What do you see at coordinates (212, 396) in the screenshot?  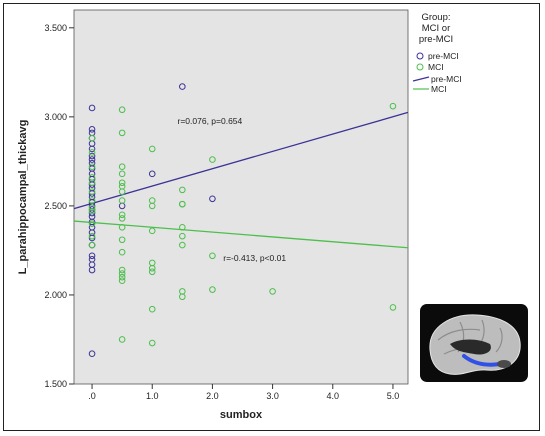 I see `x-tick-label: 2.0` at bounding box center [212, 396].